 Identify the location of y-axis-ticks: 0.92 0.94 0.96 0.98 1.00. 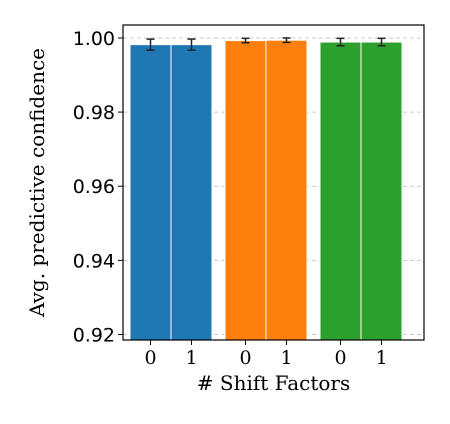
(98, 187).